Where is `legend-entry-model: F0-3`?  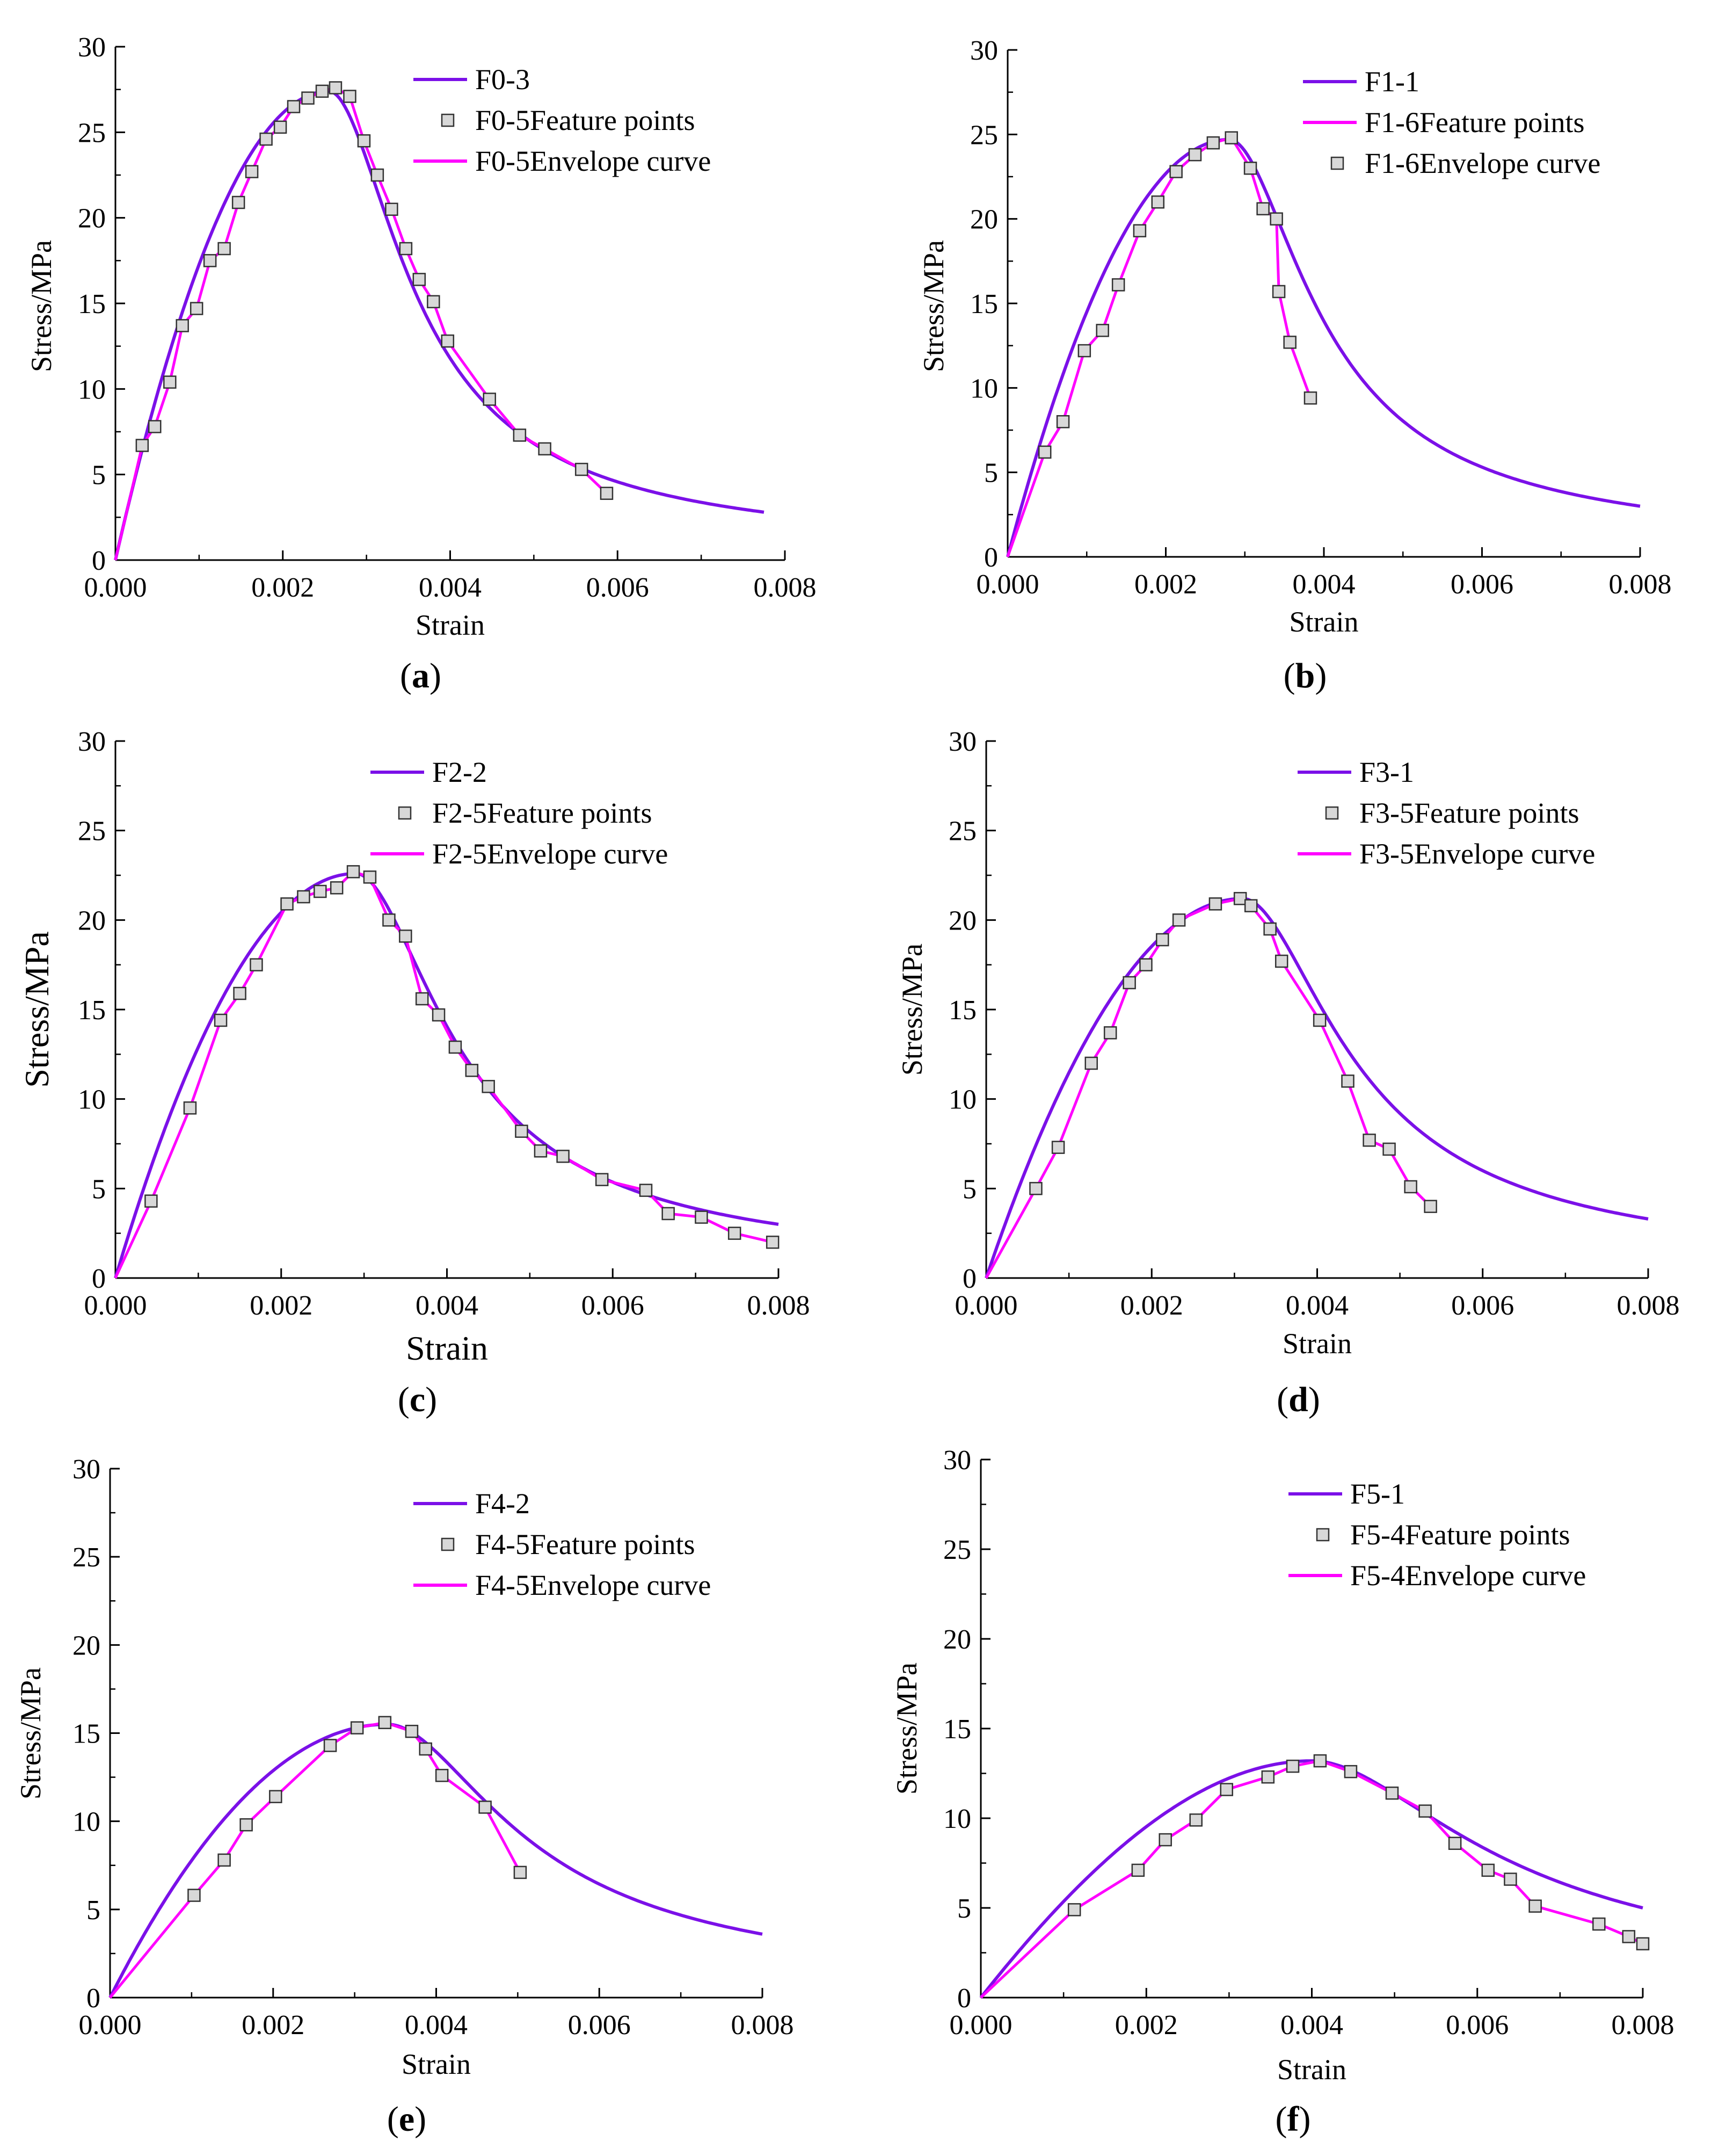
legend-entry-model: F0-3 is located at coordinates (471, 79).